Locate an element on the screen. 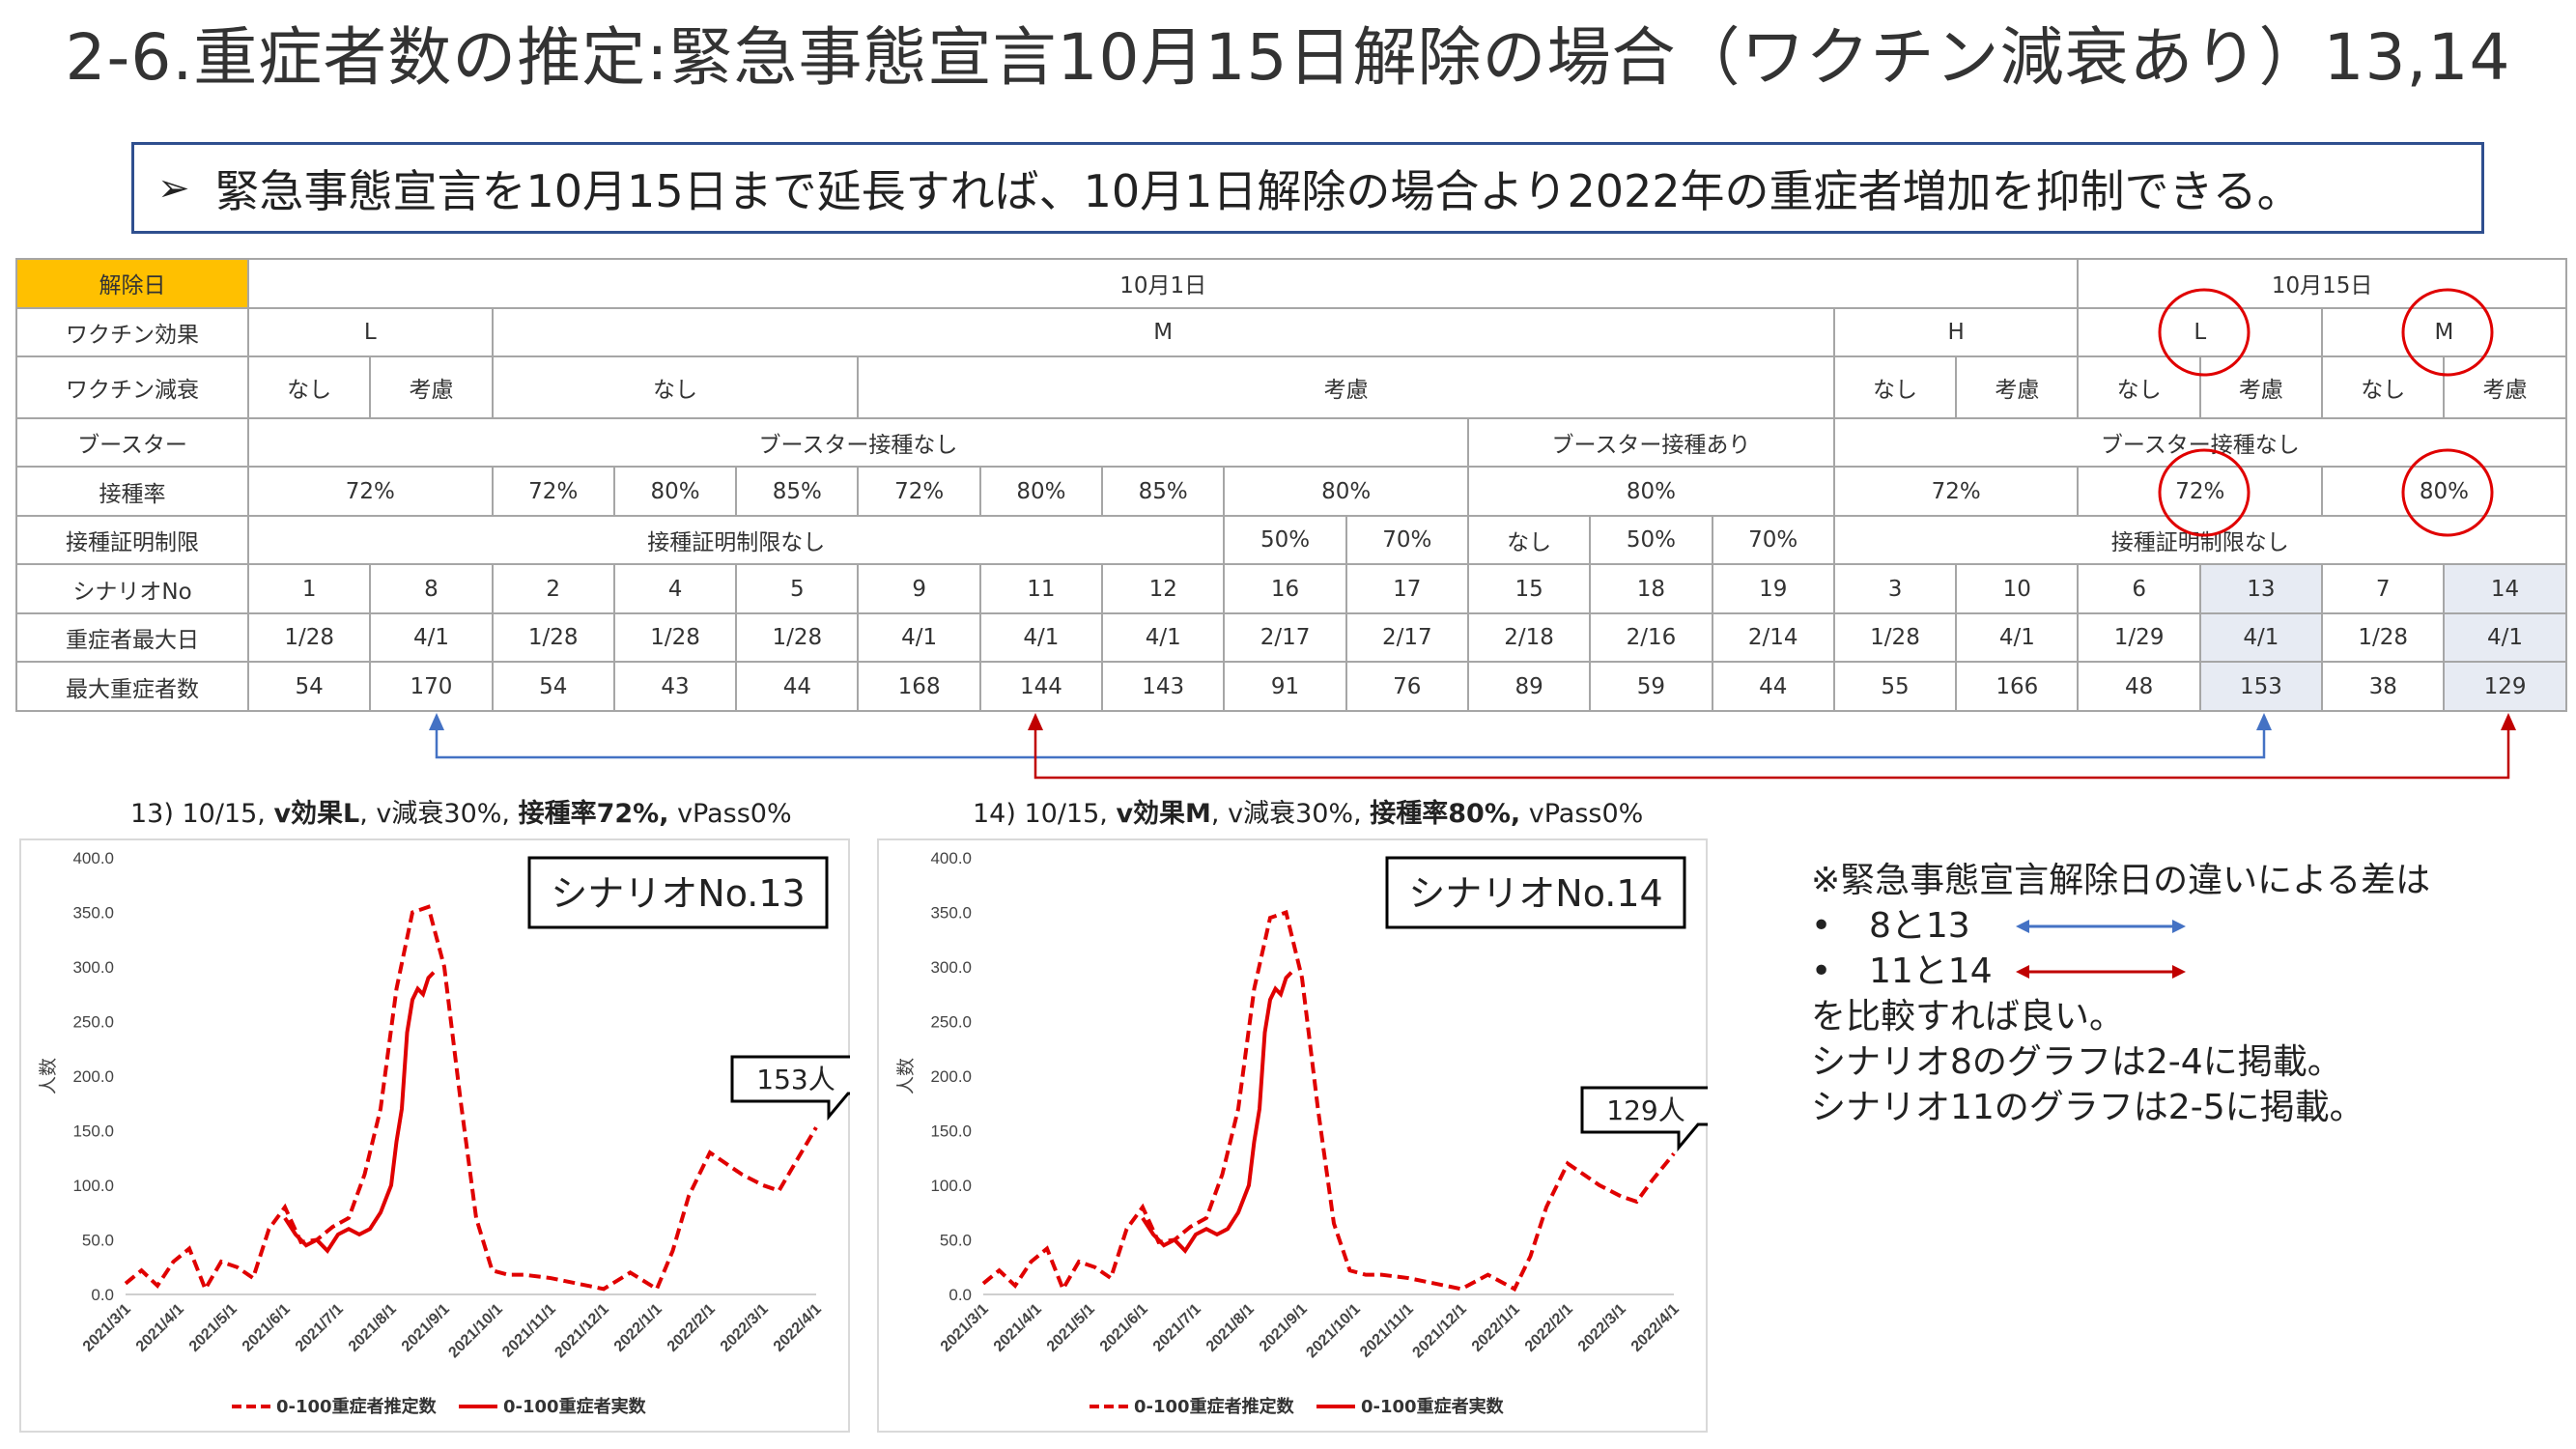 The height and width of the screenshot is (1449, 2576). scenario-no-cell: 7 is located at coordinates (2383, 588).